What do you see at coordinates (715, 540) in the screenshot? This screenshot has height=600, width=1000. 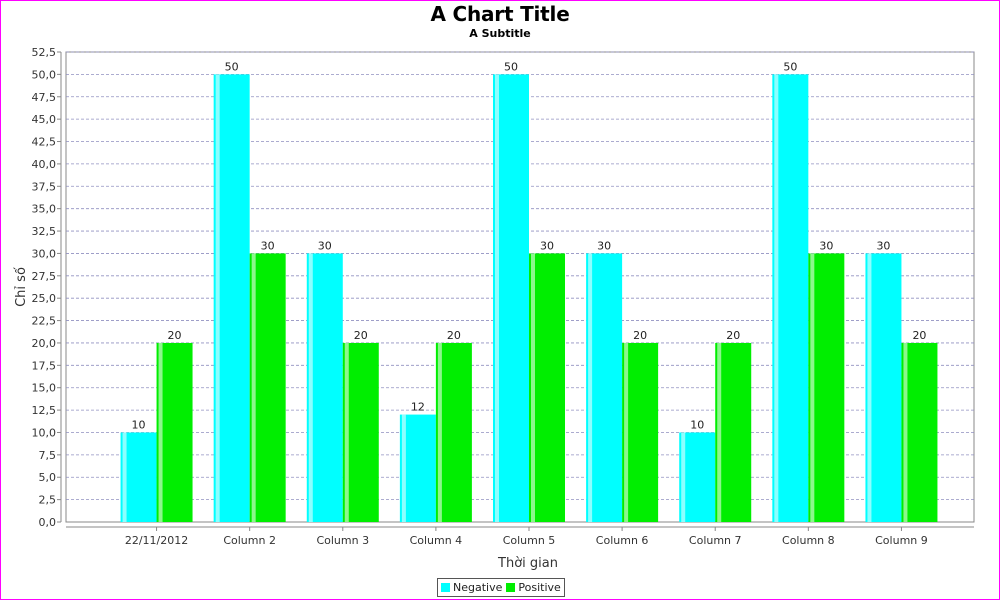 I see `x-tick-label: Column 7` at bounding box center [715, 540].